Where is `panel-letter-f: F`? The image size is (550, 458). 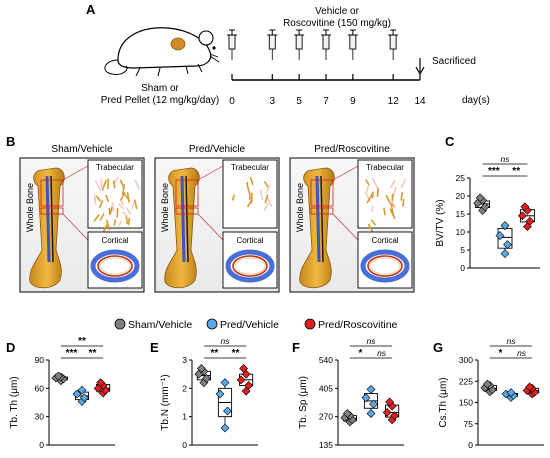
panel-letter-f: F is located at coordinates (296, 347).